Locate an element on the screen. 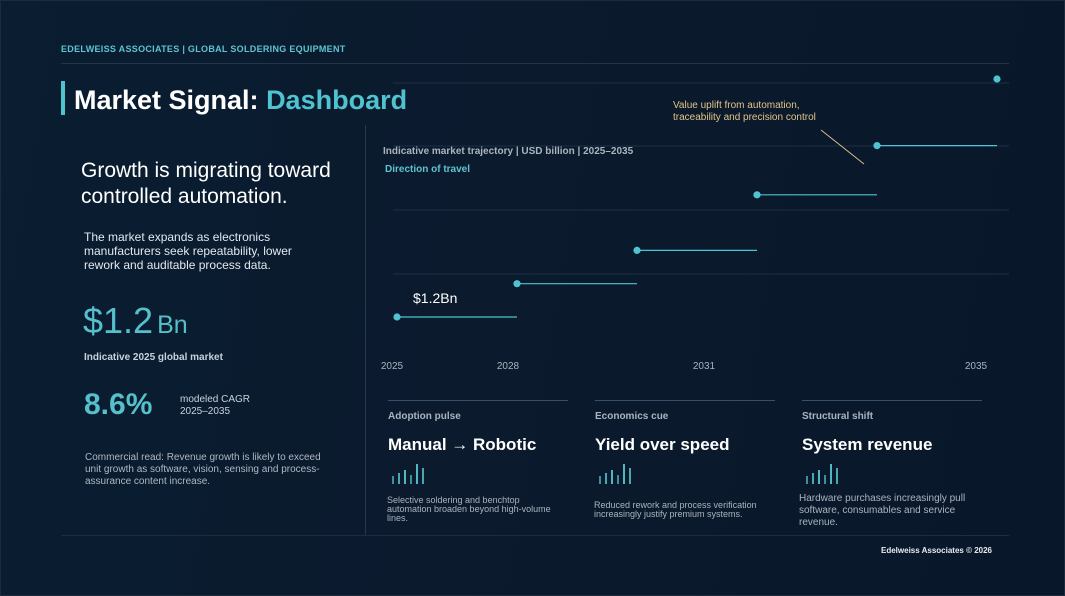 Image resolution: width=1065 pixels, height=596 pixels. card-label: Adoption pulse is located at coordinates (424, 416).